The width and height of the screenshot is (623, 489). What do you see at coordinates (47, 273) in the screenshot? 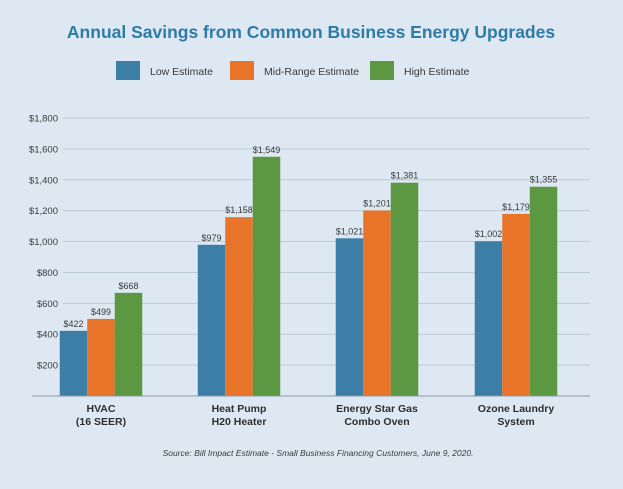
I see `y-tick-label-800: $800` at bounding box center [47, 273].